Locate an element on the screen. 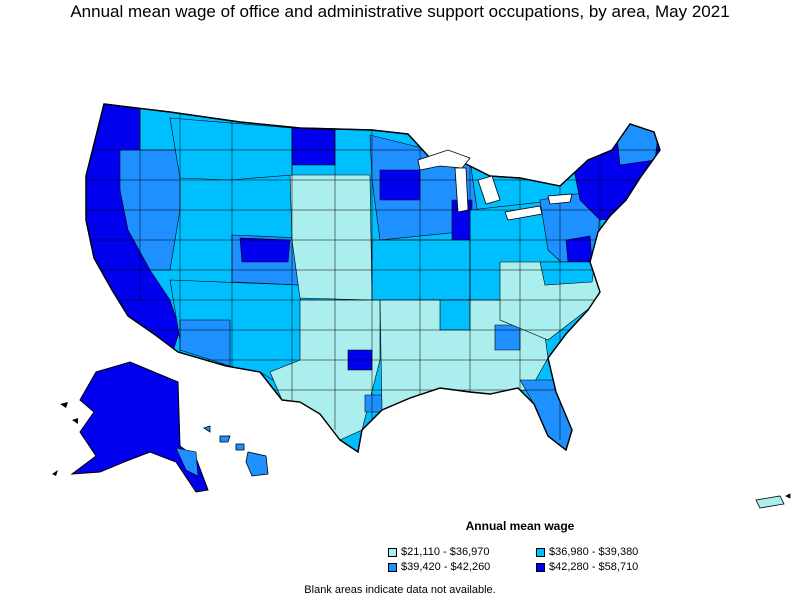 The width and height of the screenshot is (800, 600). legend-label-1: $21,110 - $36,970 is located at coordinates (445, 552).